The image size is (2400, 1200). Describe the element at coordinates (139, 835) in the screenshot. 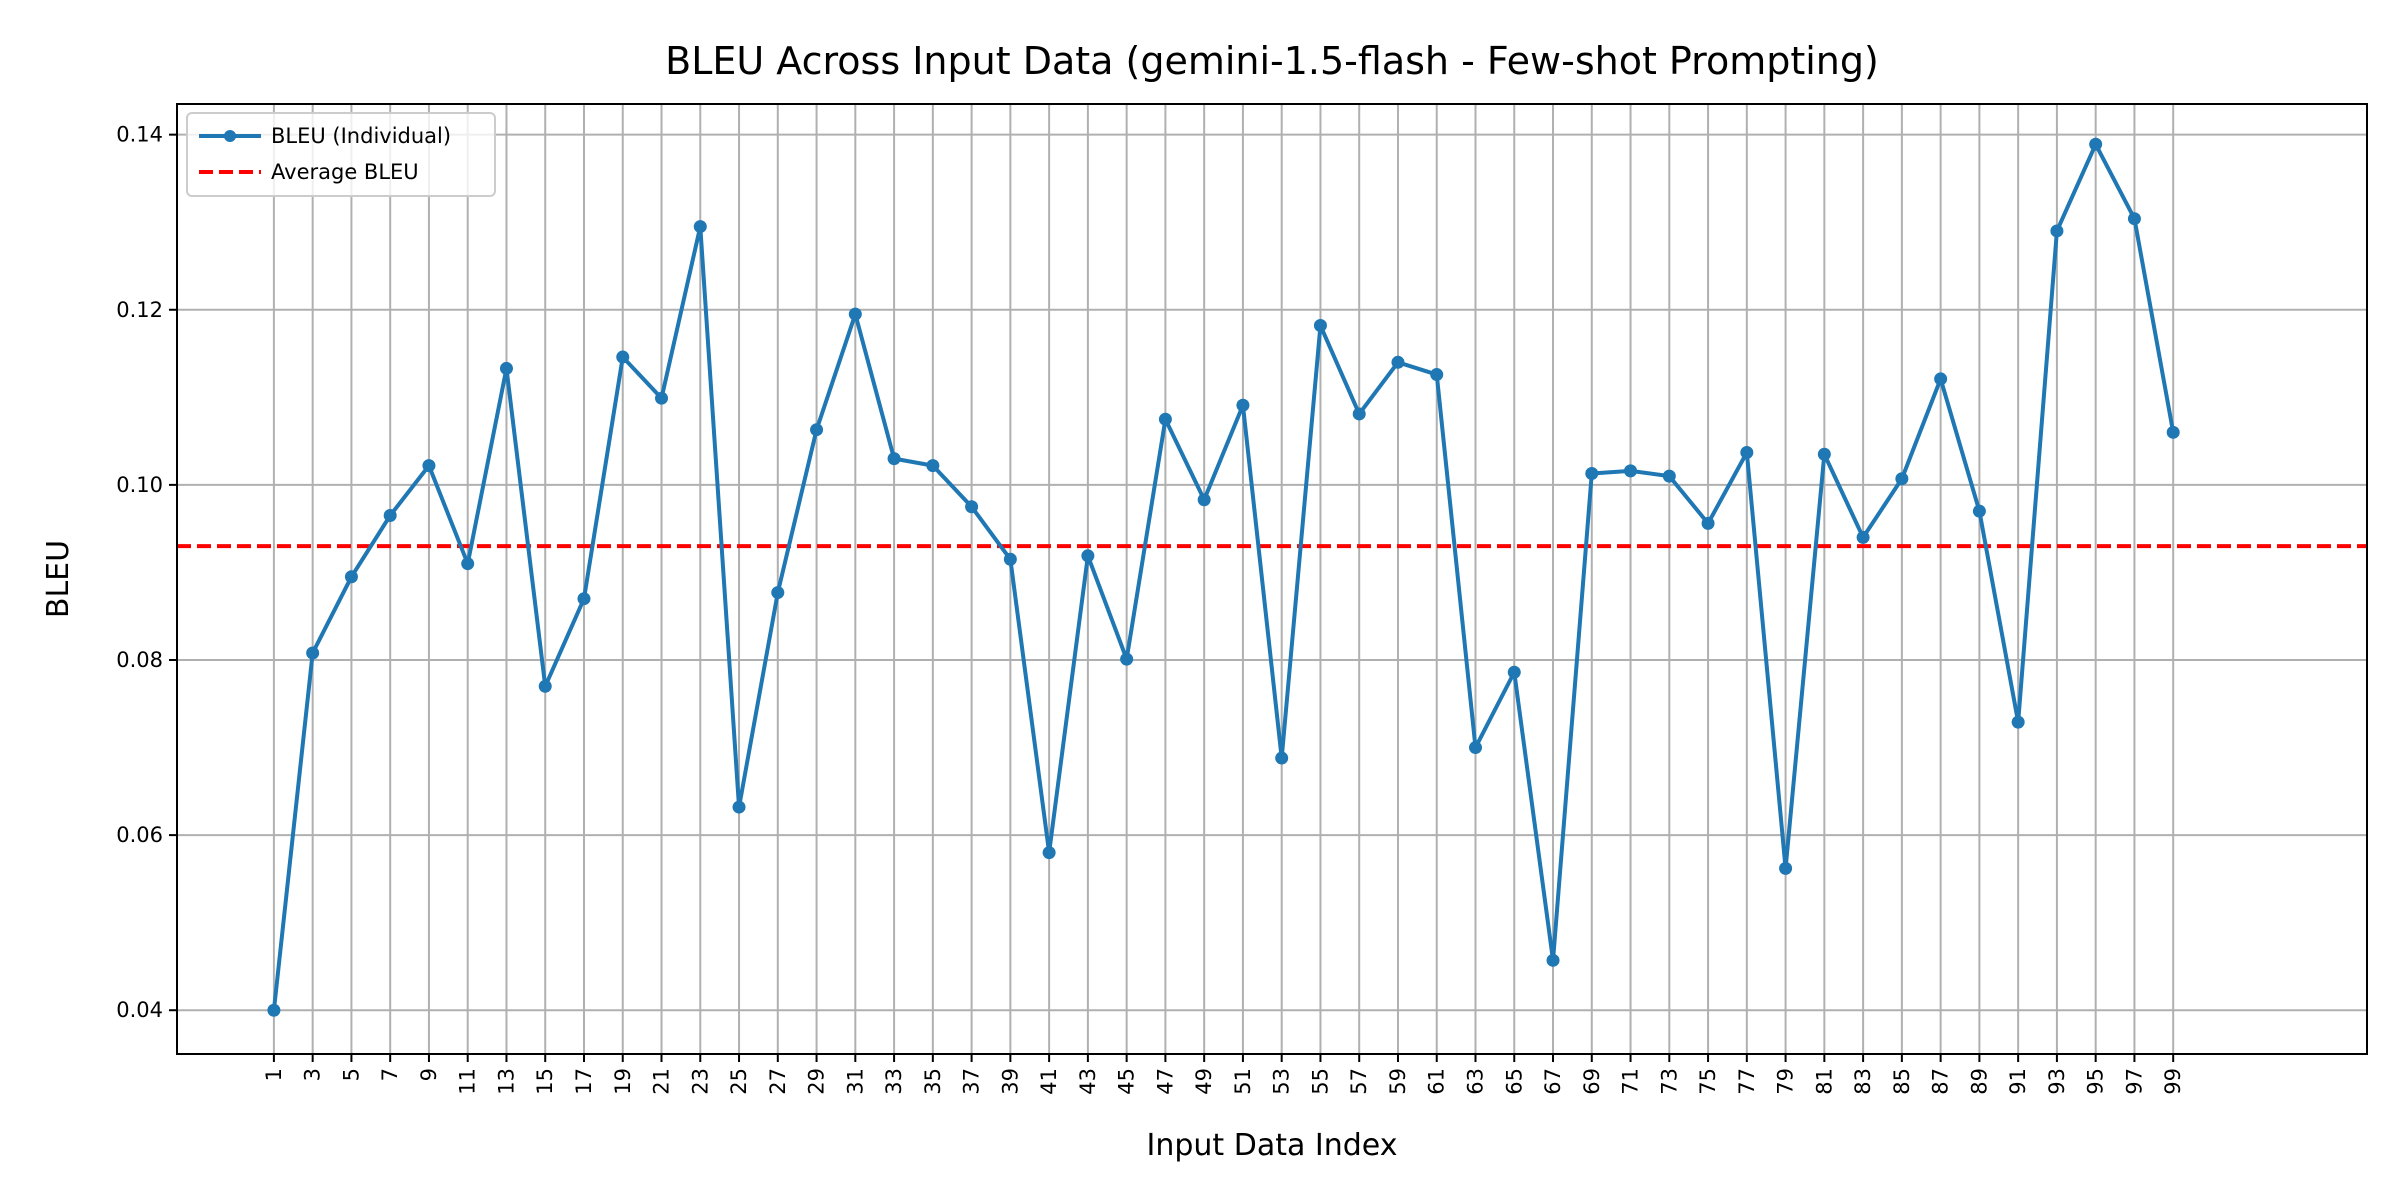

I see `y-tick-label: 0.06` at that location.